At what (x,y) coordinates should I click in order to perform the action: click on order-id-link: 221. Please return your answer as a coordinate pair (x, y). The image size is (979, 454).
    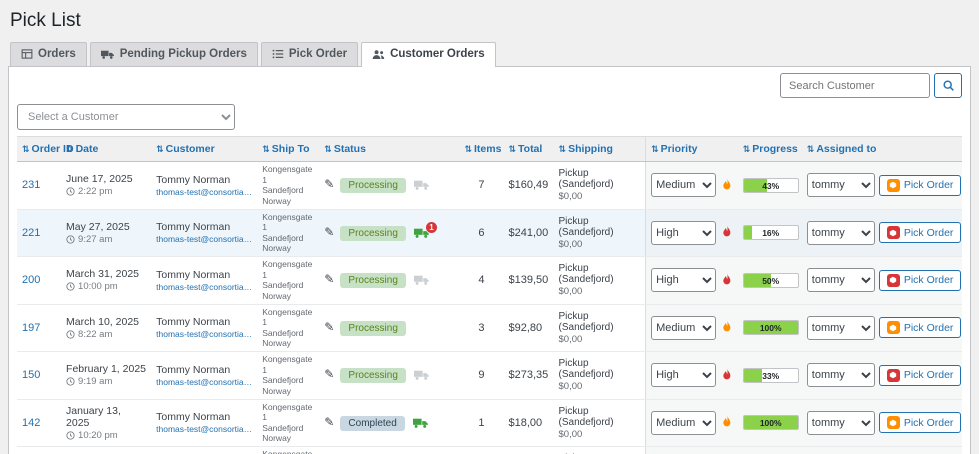
    Looking at the image, I should click on (31, 232).